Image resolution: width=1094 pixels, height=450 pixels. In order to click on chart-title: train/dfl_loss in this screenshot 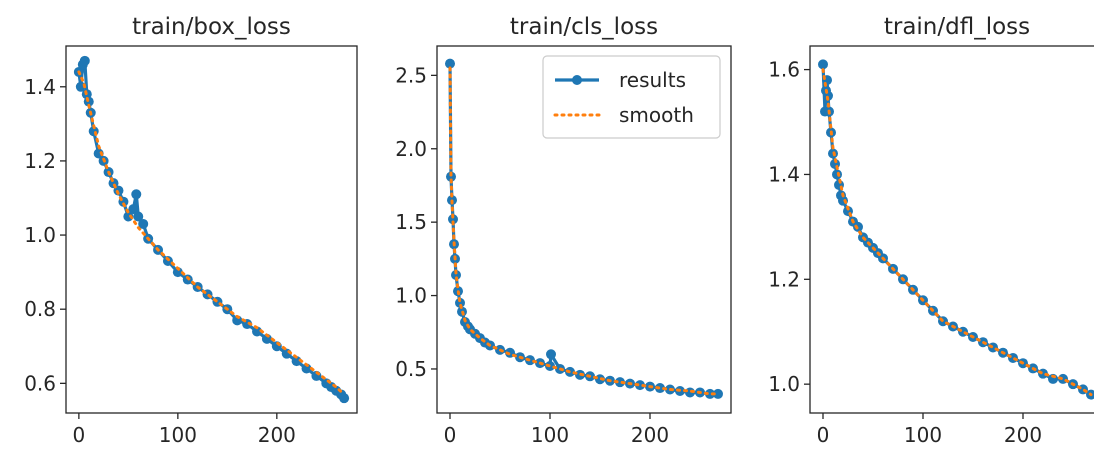, I will do `click(957, 27)`.